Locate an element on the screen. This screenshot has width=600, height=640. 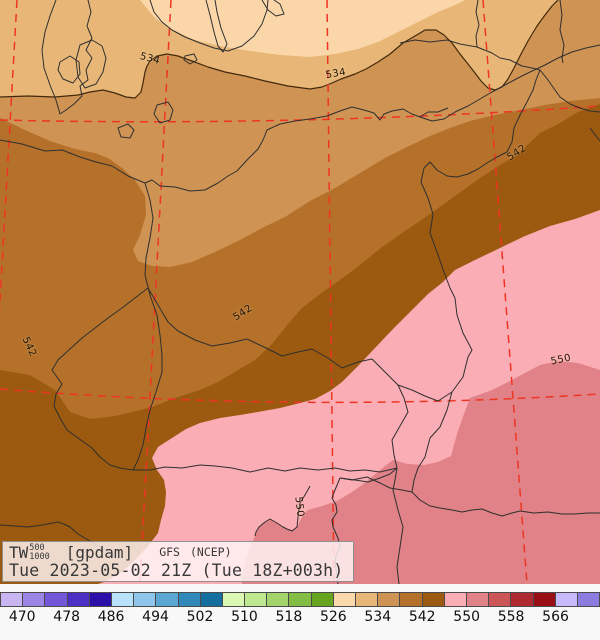
graticule-parallel is located at coordinates (300, 396).